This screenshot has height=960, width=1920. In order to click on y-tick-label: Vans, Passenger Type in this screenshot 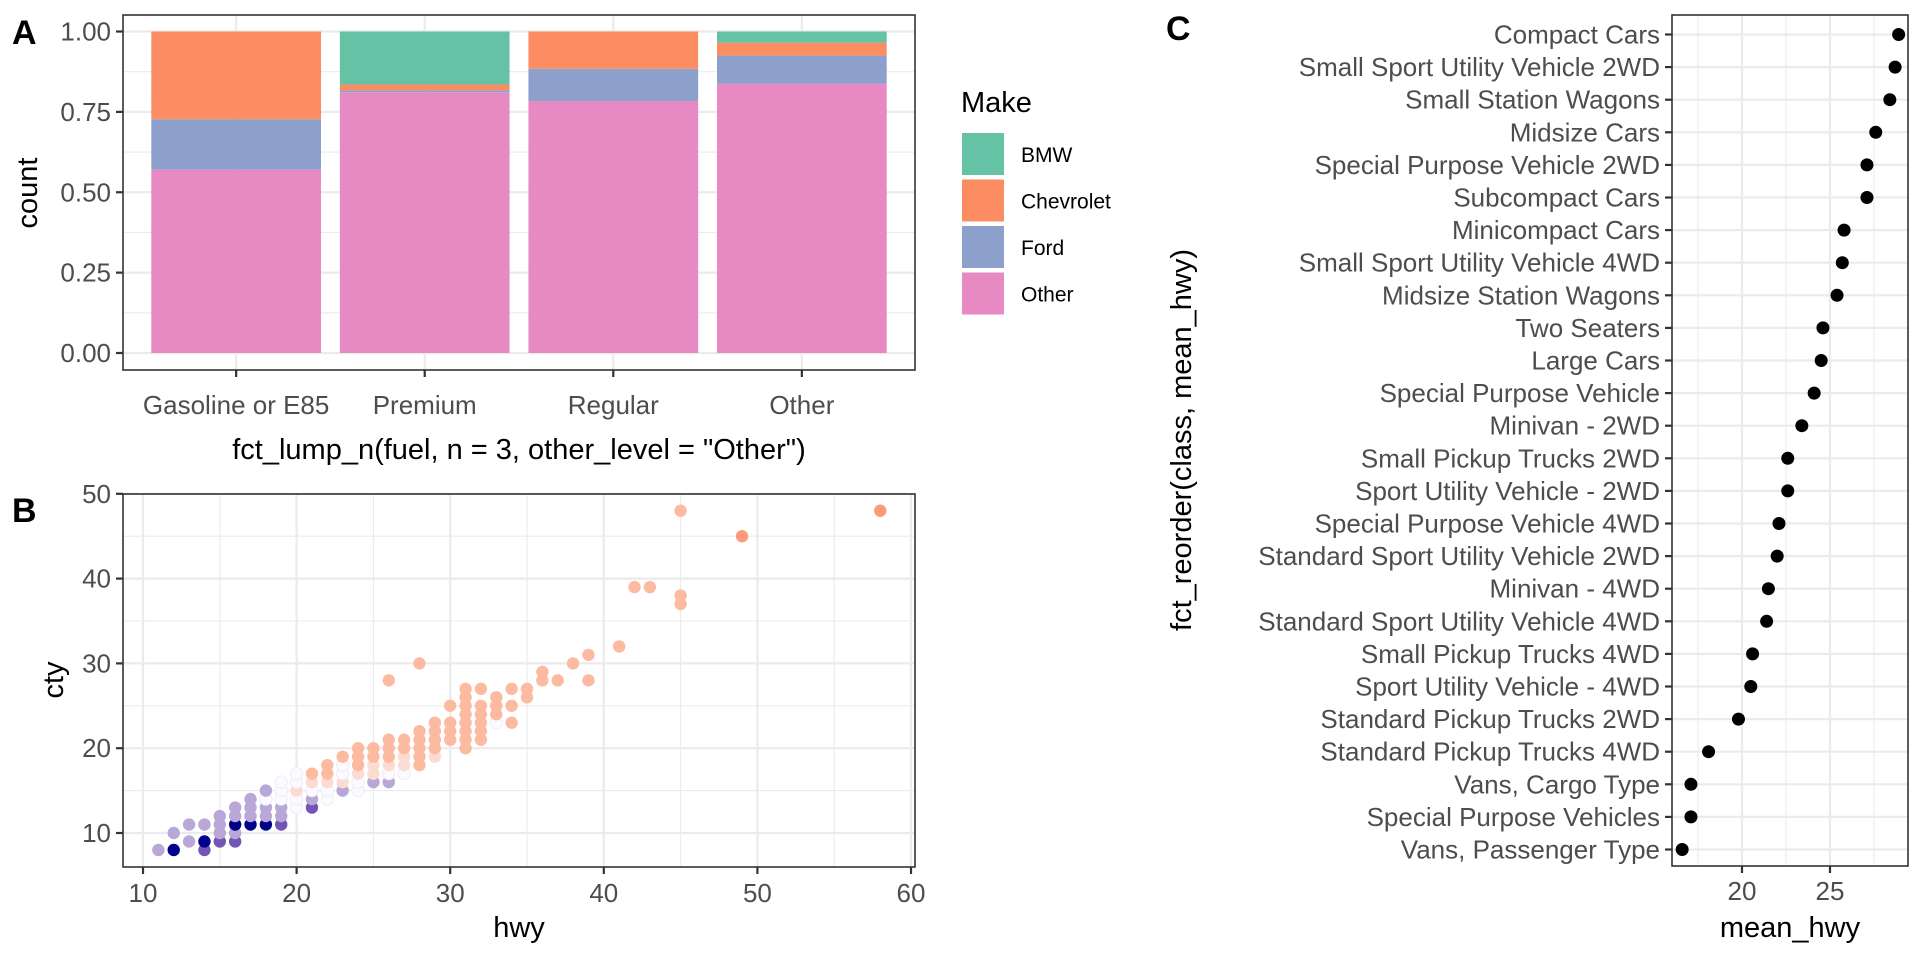, I will do `click(1530, 850)`.